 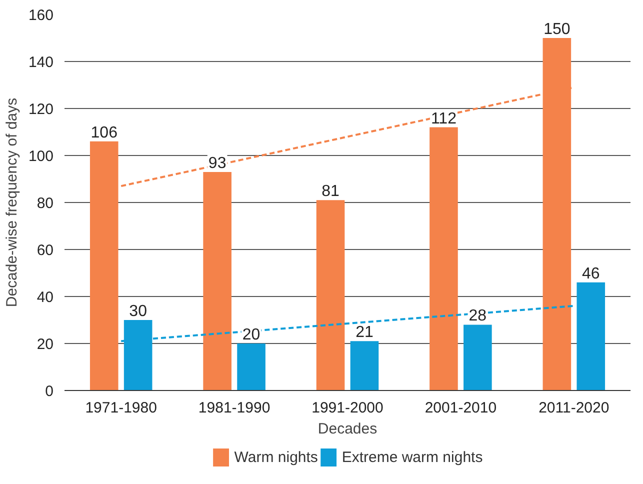 I want to click on x-tick-label: 2001-2010, so click(x=460, y=408).